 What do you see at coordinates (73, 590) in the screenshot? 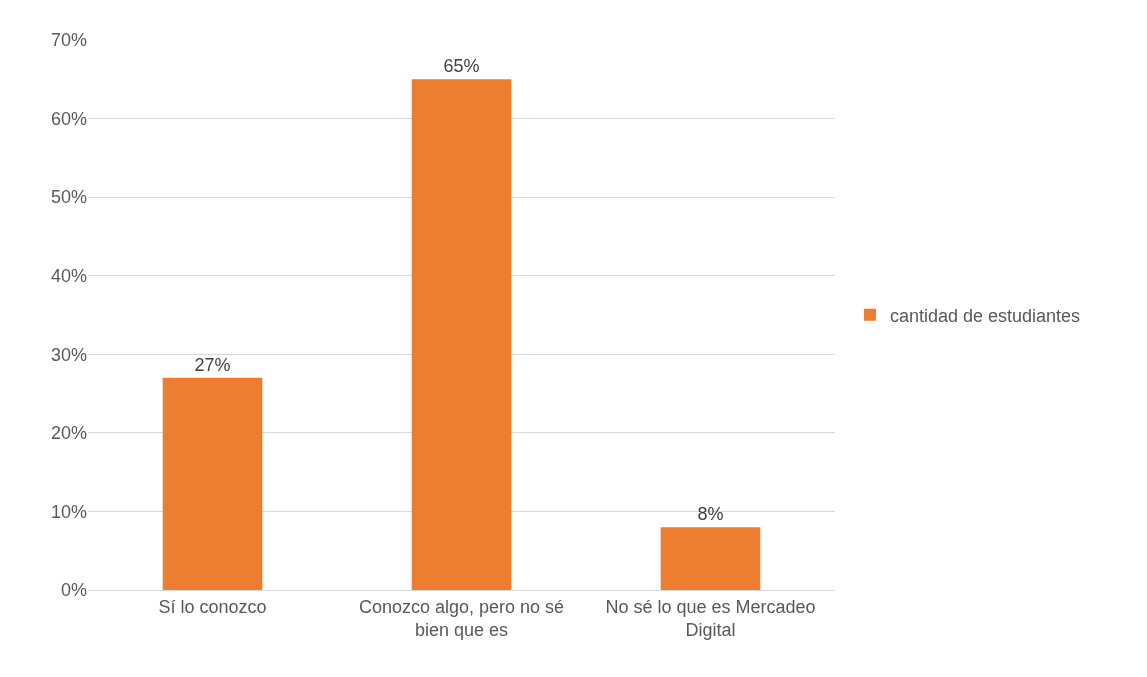
I see `y-tick-label: 0%` at bounding box center [73, 590].